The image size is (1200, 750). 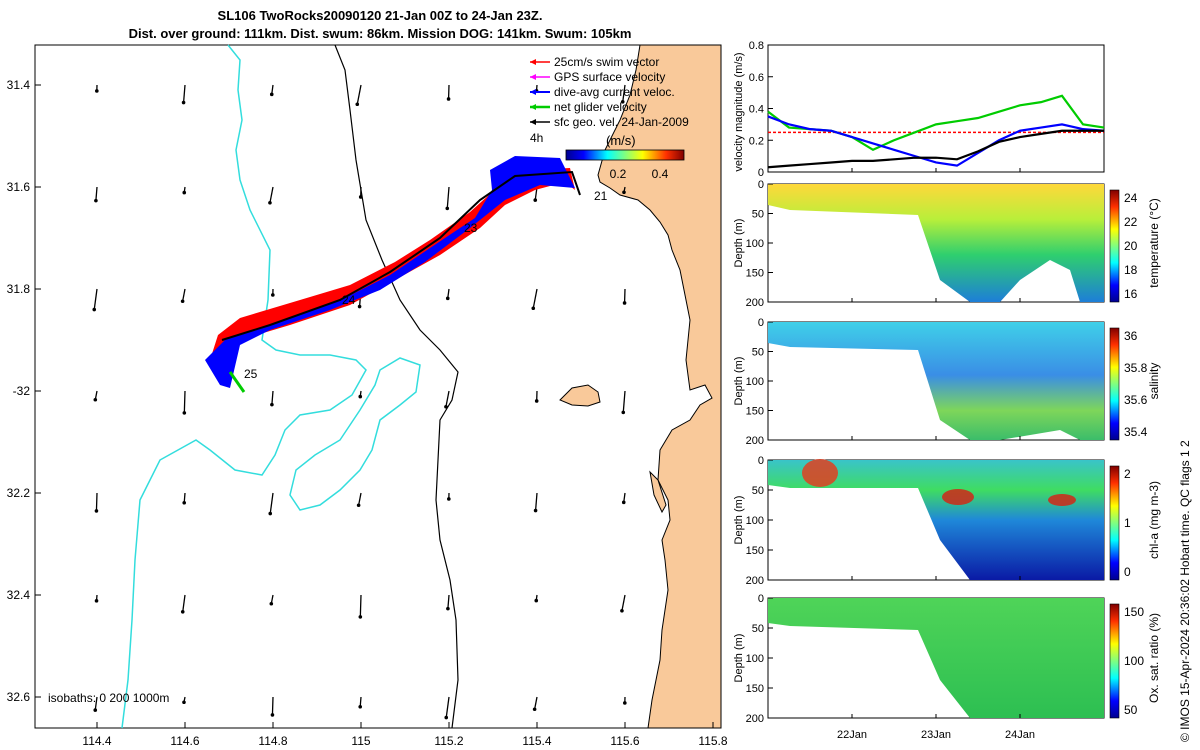 I want to click on day-label-21: 21, so click(x=601, y=196).